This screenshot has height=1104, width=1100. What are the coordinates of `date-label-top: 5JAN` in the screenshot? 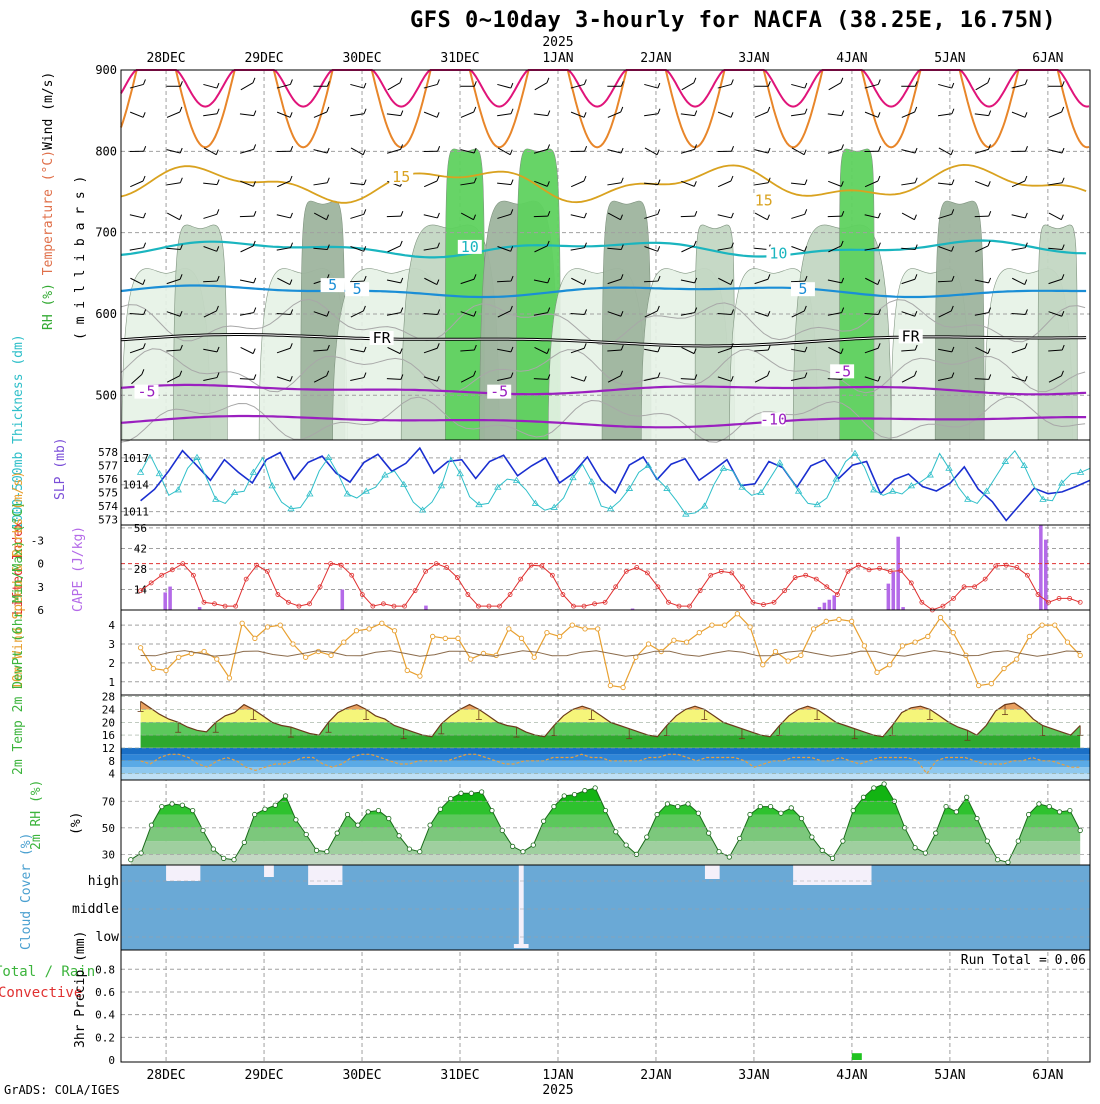 It's located at (949, 58).